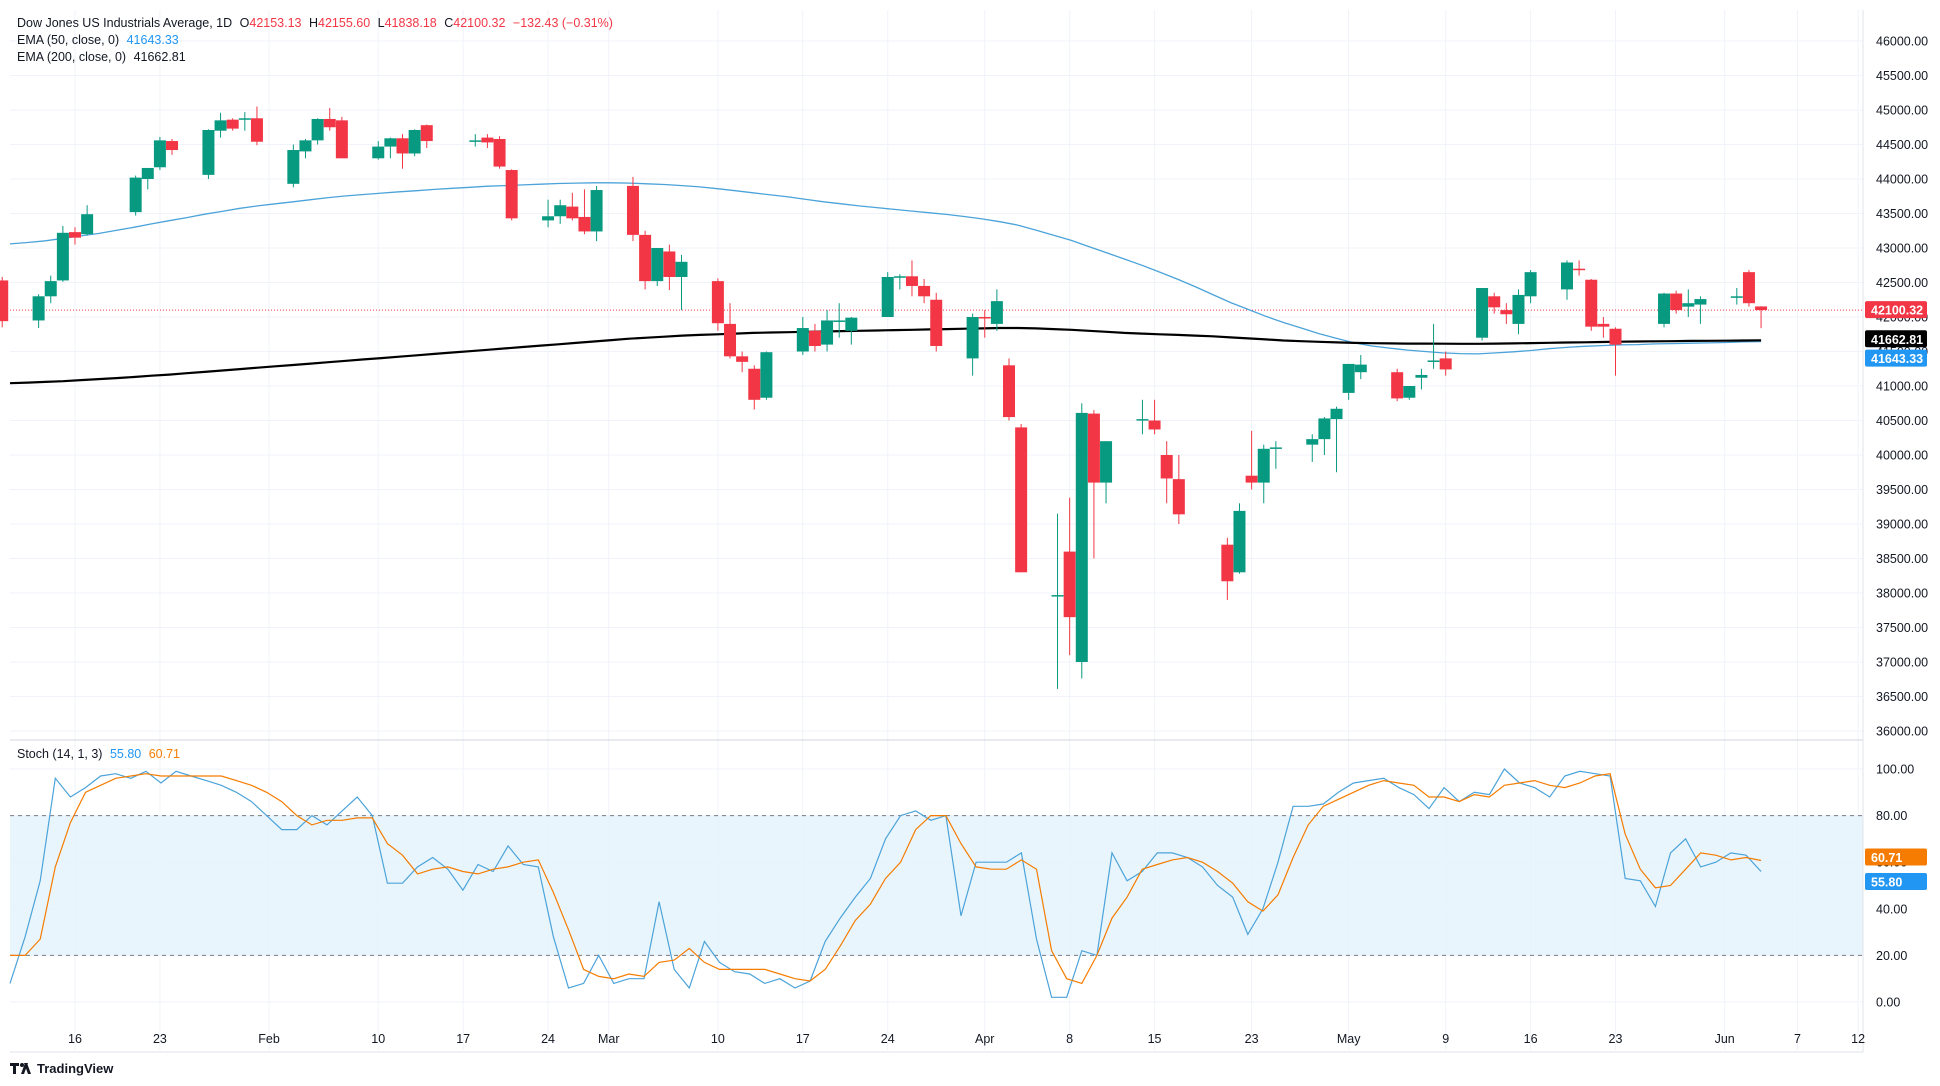  What do you see at coordinates (61, 1068) in the screenshot?
I see `tradingview-brand: TradingView` at bounding box center [61, 1068].